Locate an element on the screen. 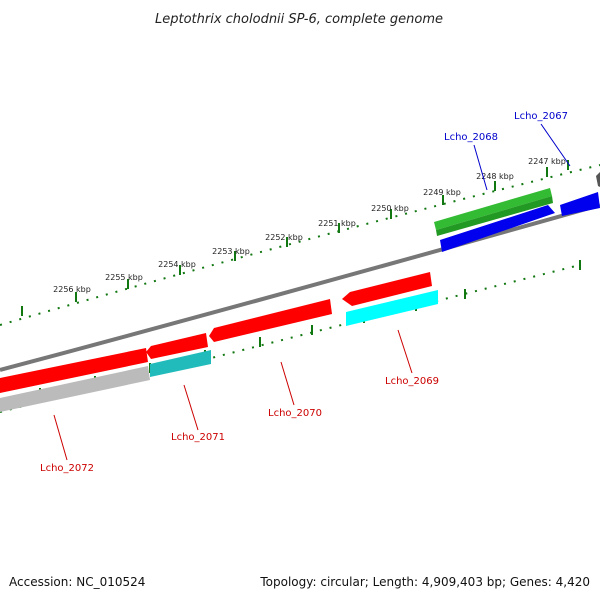 The width and height of the screenshot is (600, 600). kbp-label: 2249 kbp is located at coordinates (442, 192).